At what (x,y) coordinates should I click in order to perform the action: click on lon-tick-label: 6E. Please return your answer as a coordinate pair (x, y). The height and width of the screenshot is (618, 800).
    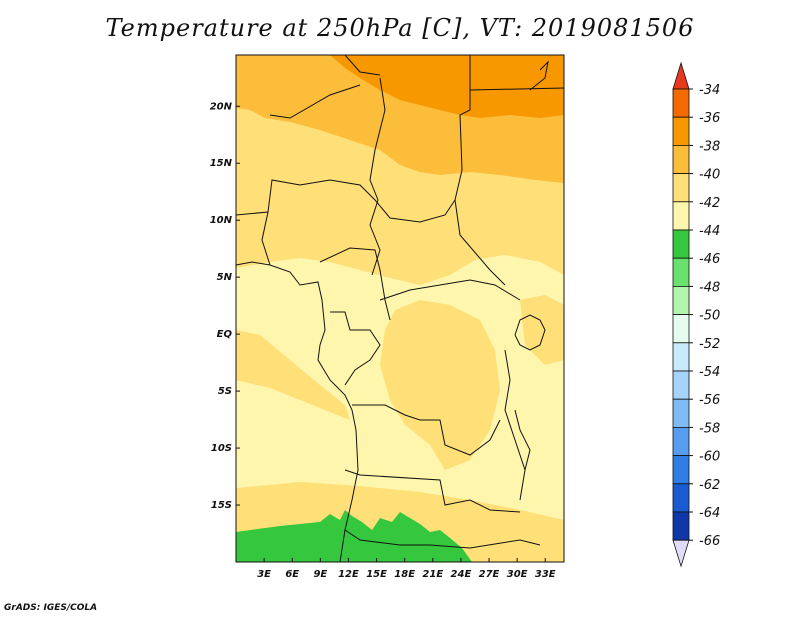
    Looking at the image, I should click on (292, 574).